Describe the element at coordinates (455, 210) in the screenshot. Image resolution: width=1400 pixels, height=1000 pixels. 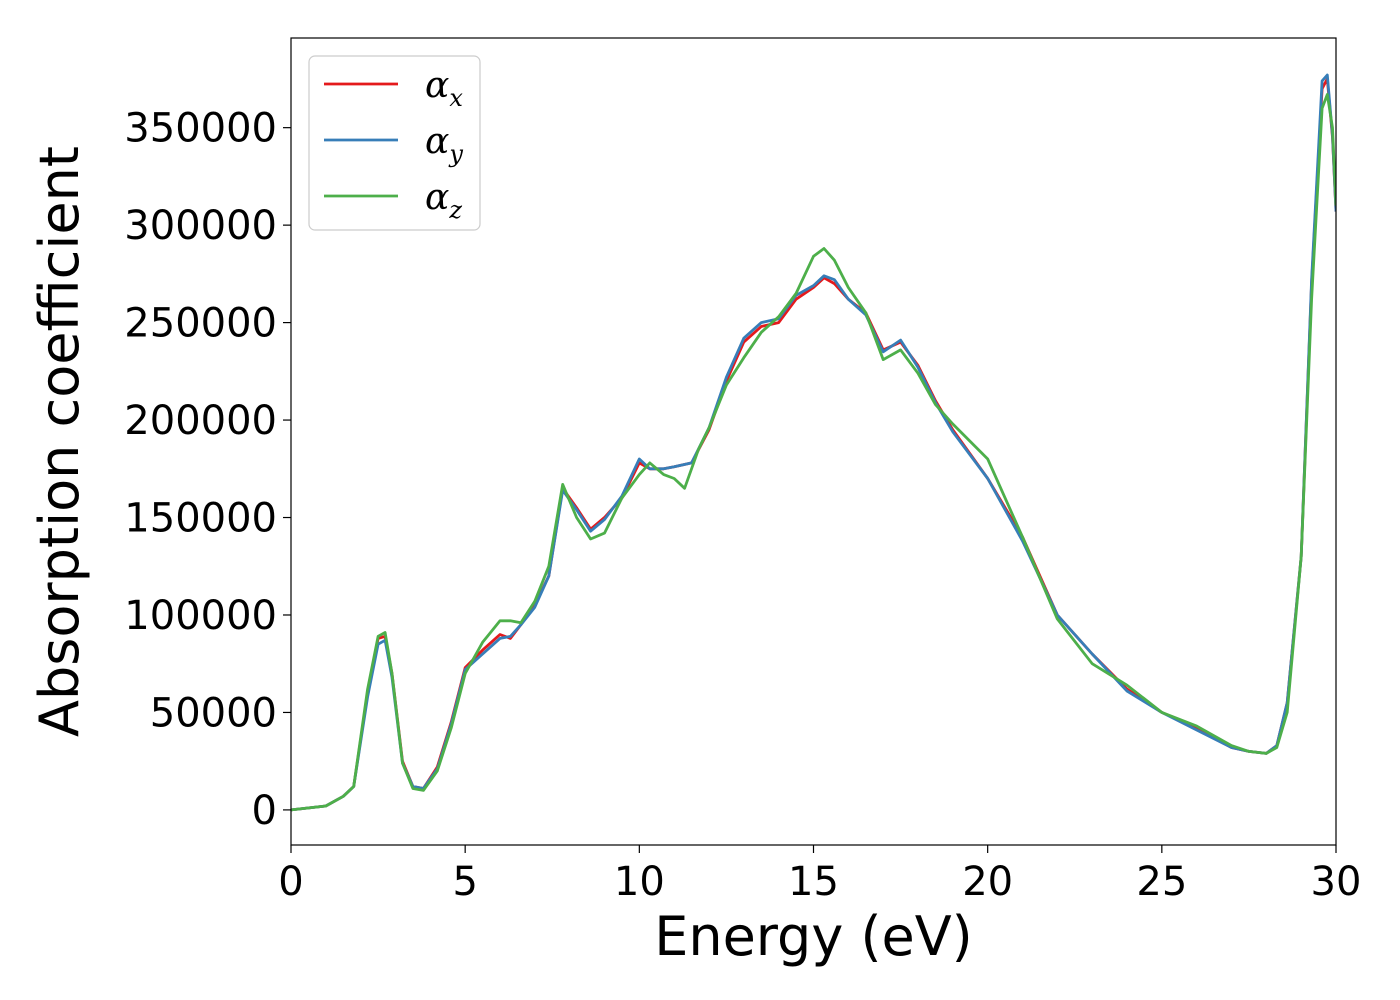
I see `legend-label-subscript: z` at that location.